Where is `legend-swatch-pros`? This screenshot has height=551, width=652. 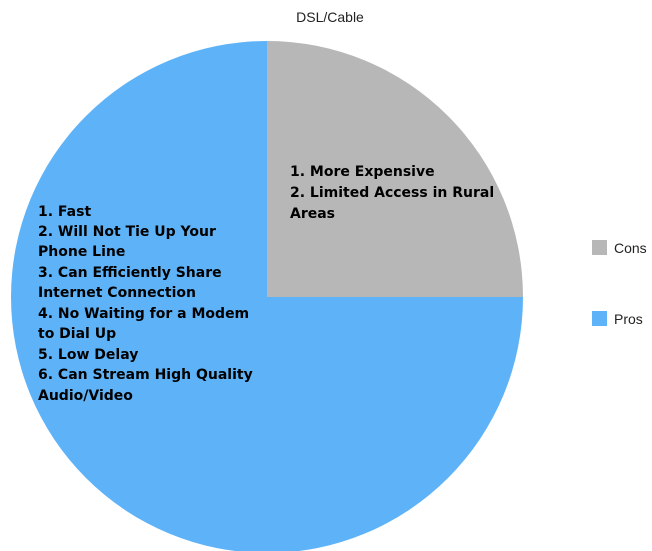
legend-swatch-pros is located at coordinates (599, 318).